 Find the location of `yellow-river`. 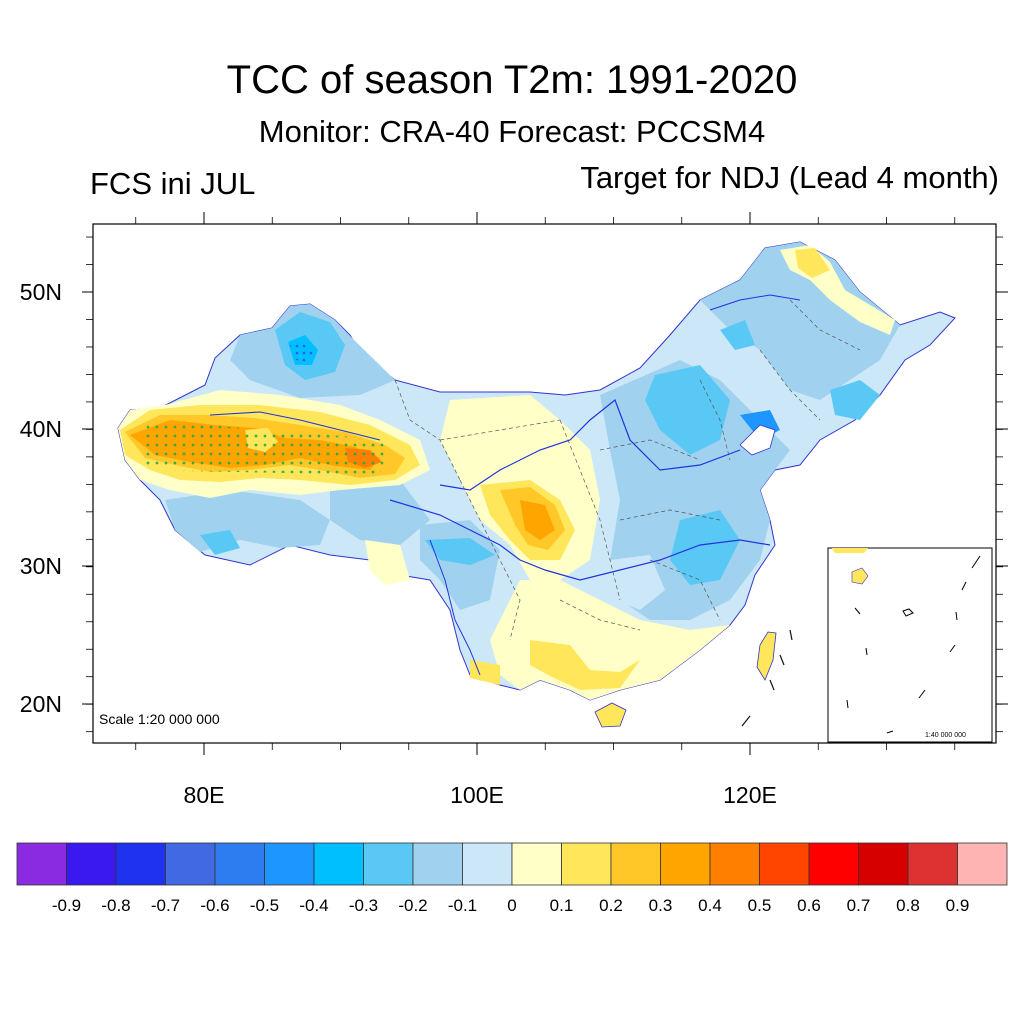

yellow-river is located at coordinates (590, 445).